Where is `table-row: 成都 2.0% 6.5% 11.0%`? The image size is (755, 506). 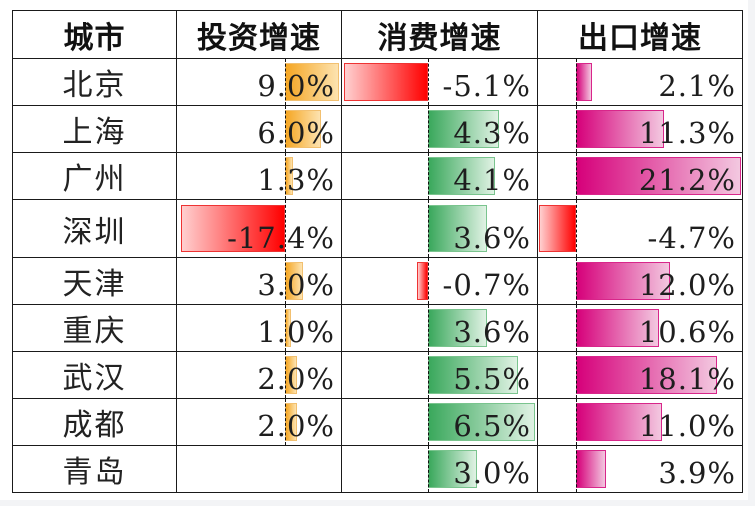
table-row: 成都 2.0% 6.5% 11.0% is located at coordinates (377, 422).